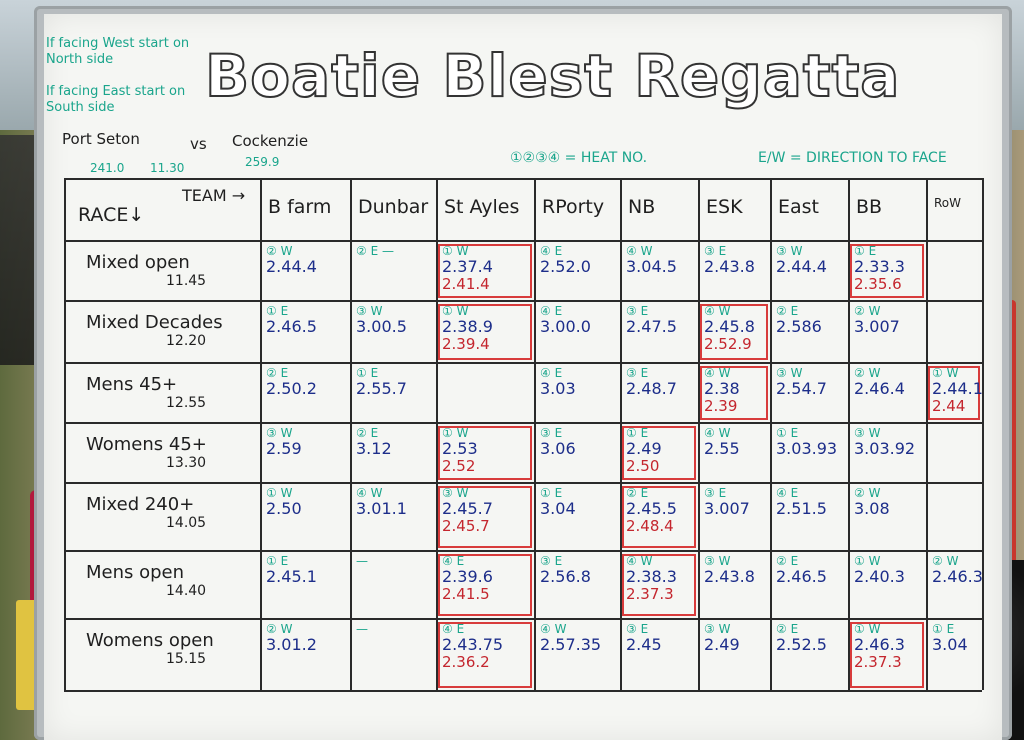  I want to click on race-time-value: 2.45.1, so click(291, 576).